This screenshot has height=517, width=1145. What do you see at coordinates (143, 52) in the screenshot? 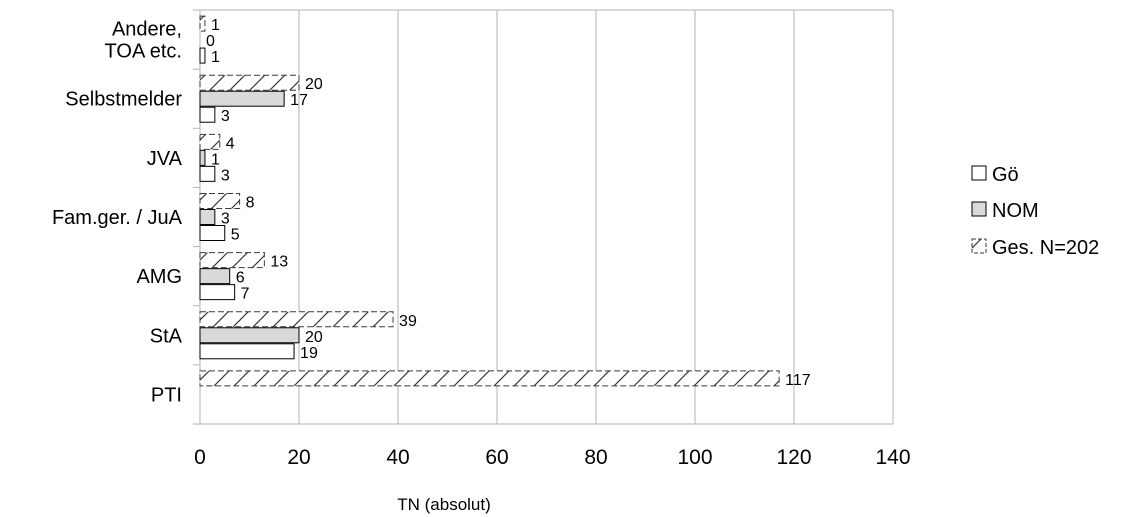
I see `category-label: TOA etc.` at bounding box center [143, 52].